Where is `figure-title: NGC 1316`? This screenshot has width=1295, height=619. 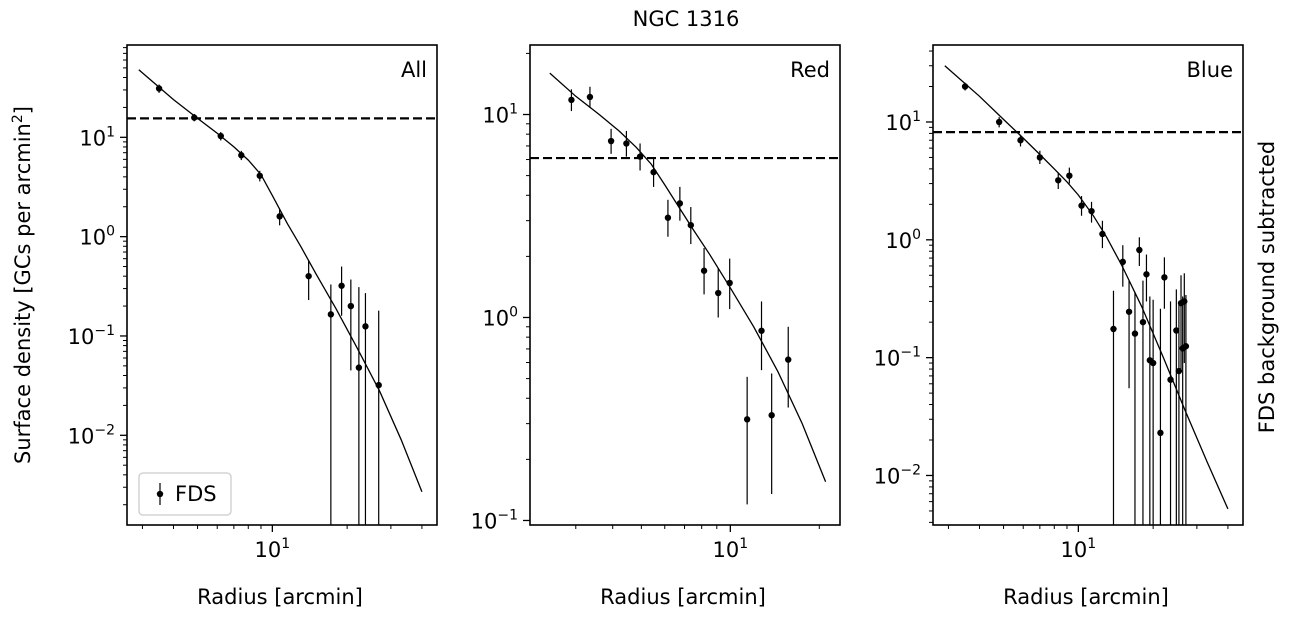 figure-title: NGC 1316 is located at coordinates (686, 19).